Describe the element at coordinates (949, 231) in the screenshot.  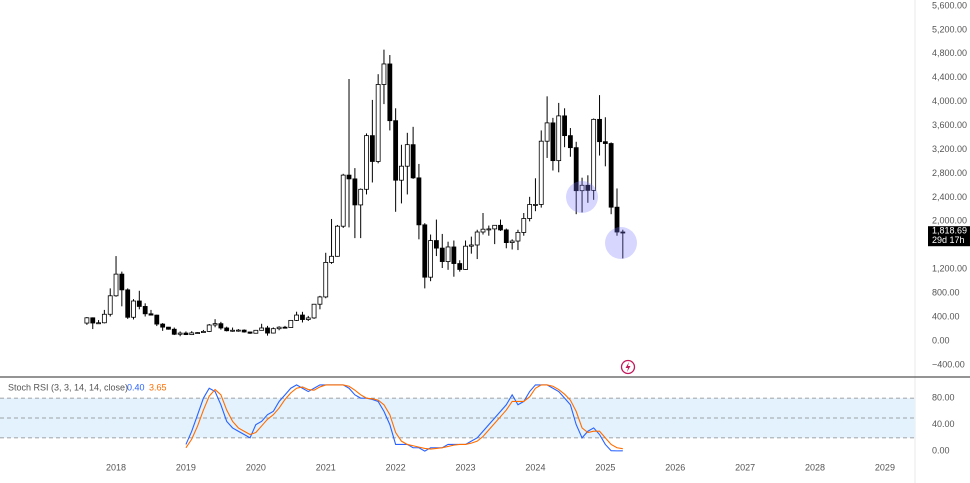
I see `last-price-label: 1,818.69` at that location.